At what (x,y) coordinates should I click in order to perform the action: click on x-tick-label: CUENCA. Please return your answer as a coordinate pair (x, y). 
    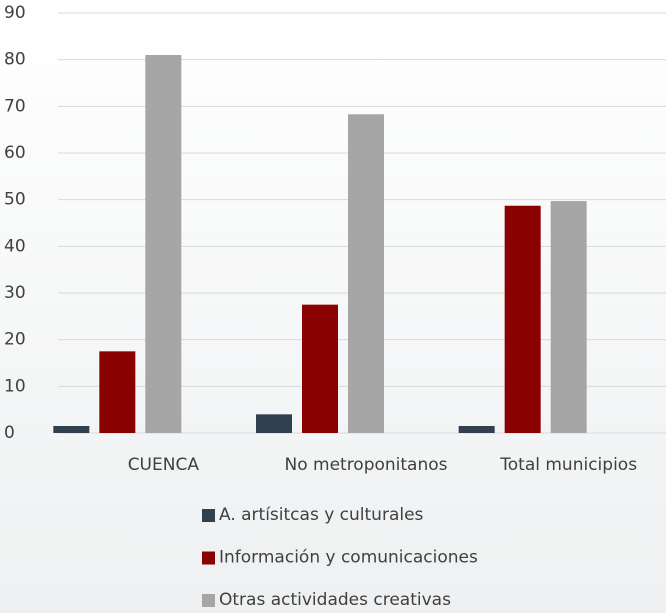
    Looking at the image, I should click on (164, 465).